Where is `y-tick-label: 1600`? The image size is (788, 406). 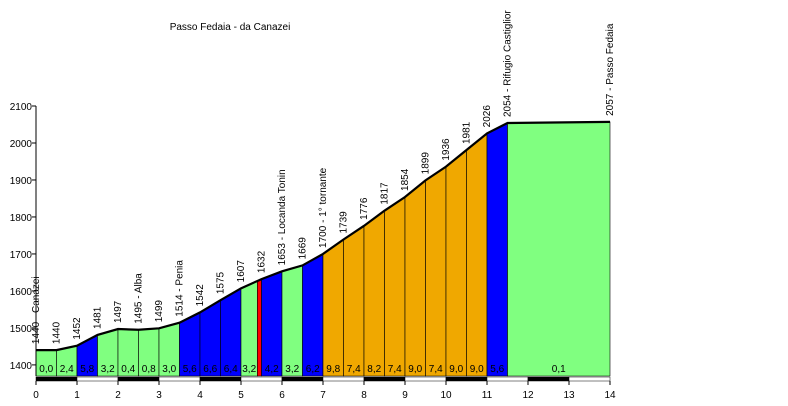
y-tick-label: 1600 is located at coordinates (21, 292).